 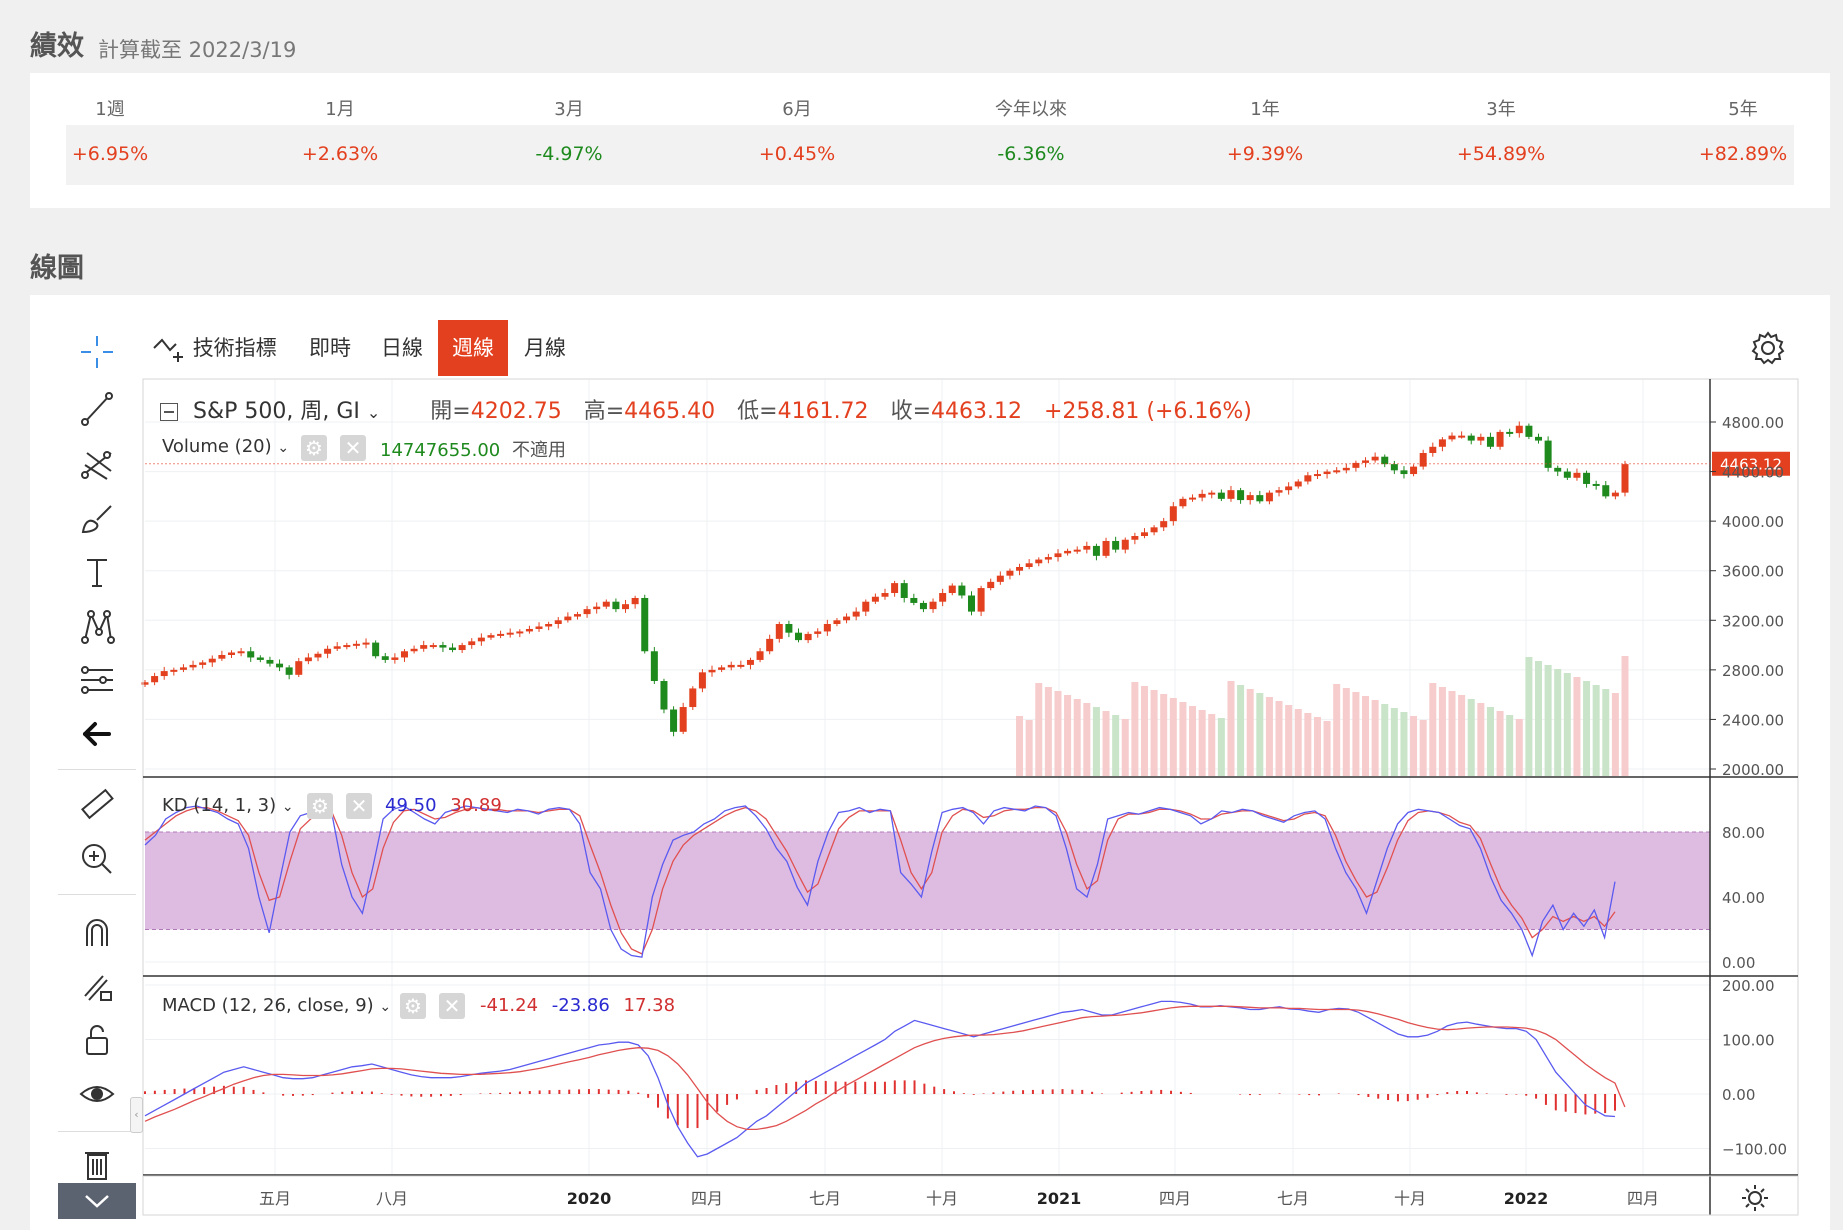 I want to click on ruler-tool-icon, so click(x=97, y=805).